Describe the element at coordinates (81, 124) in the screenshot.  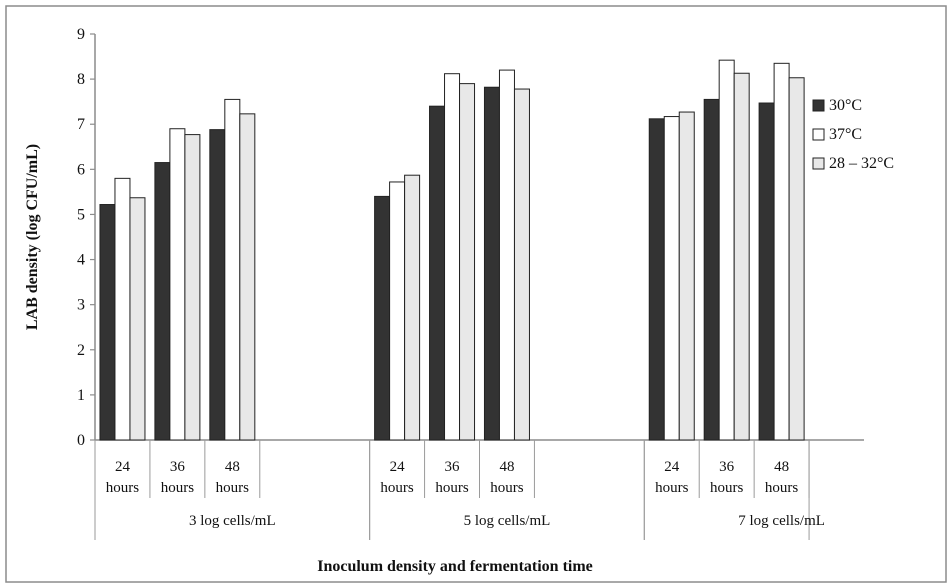
I see `y-tick-label: 7` at that location.